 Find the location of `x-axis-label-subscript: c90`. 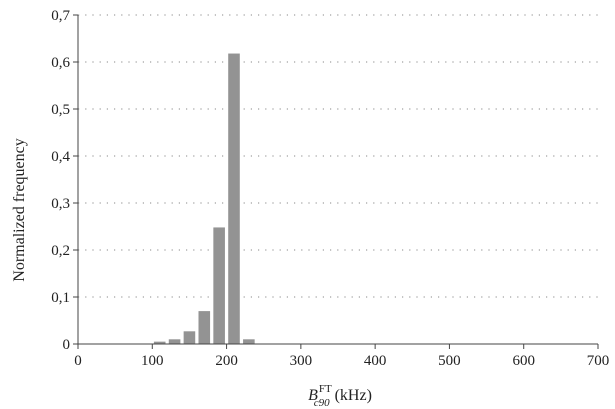

x-axis-label-subscript: c90 is located at coordinates (322, 403).